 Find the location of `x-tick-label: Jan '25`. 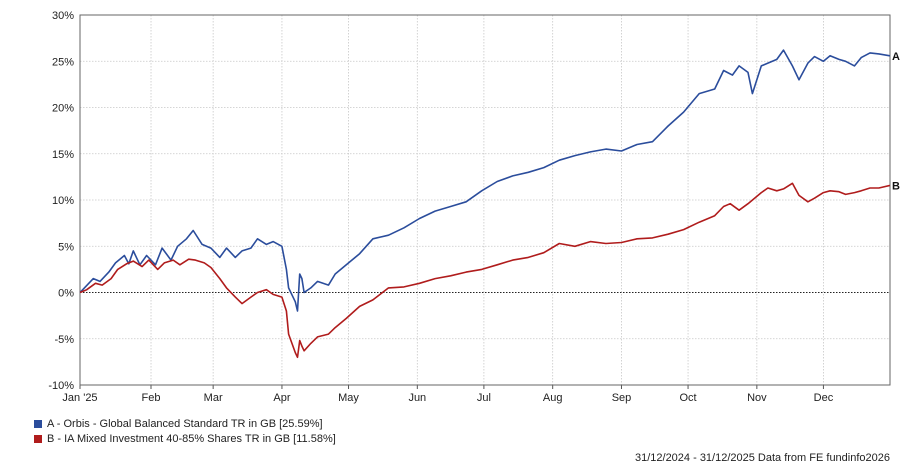

x-tick-label: Jan '25 is located at coordinates (79, 398).